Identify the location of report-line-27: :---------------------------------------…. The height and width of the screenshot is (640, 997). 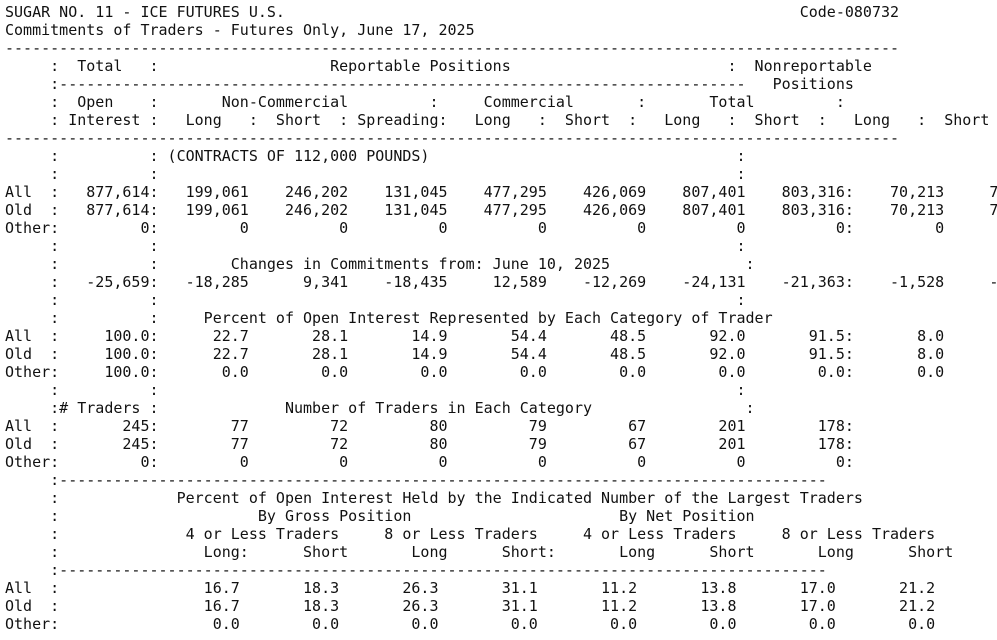
(416, 480).